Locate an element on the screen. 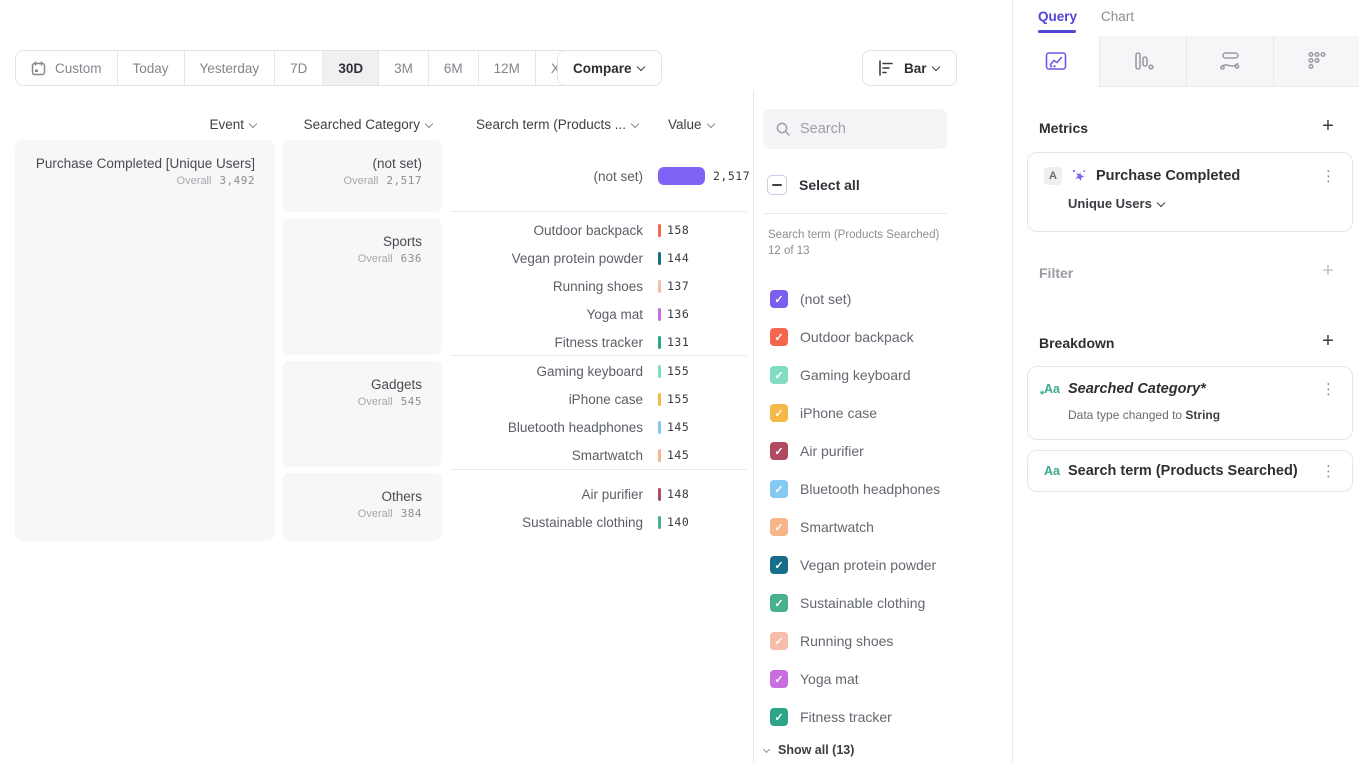  filter-item: ✓ Bluetooth headphones is located at coordinates (883, 489).